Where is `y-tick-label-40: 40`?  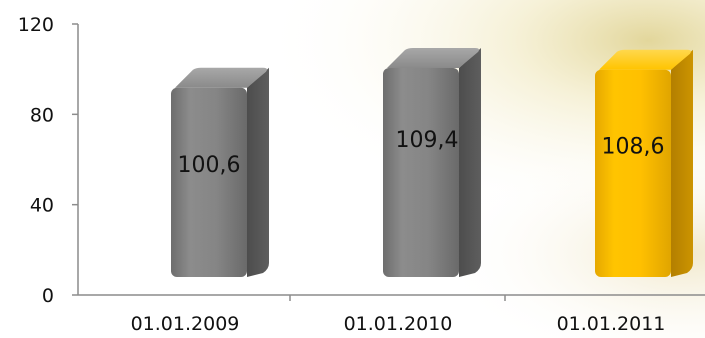 y-tick-label-40: 40 is located at coordinates (42, 206).